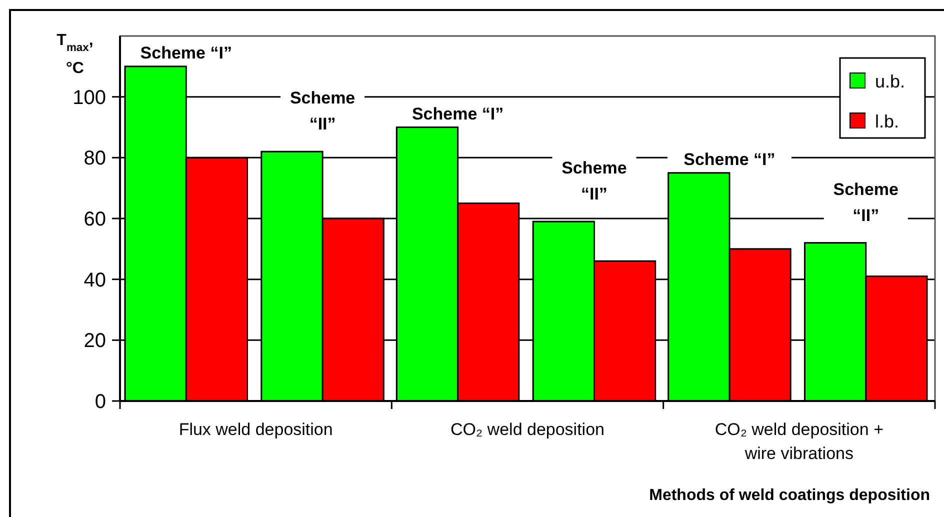  I want to click on y-axis-title: T$_{max}$, °C, so click(75, 54).